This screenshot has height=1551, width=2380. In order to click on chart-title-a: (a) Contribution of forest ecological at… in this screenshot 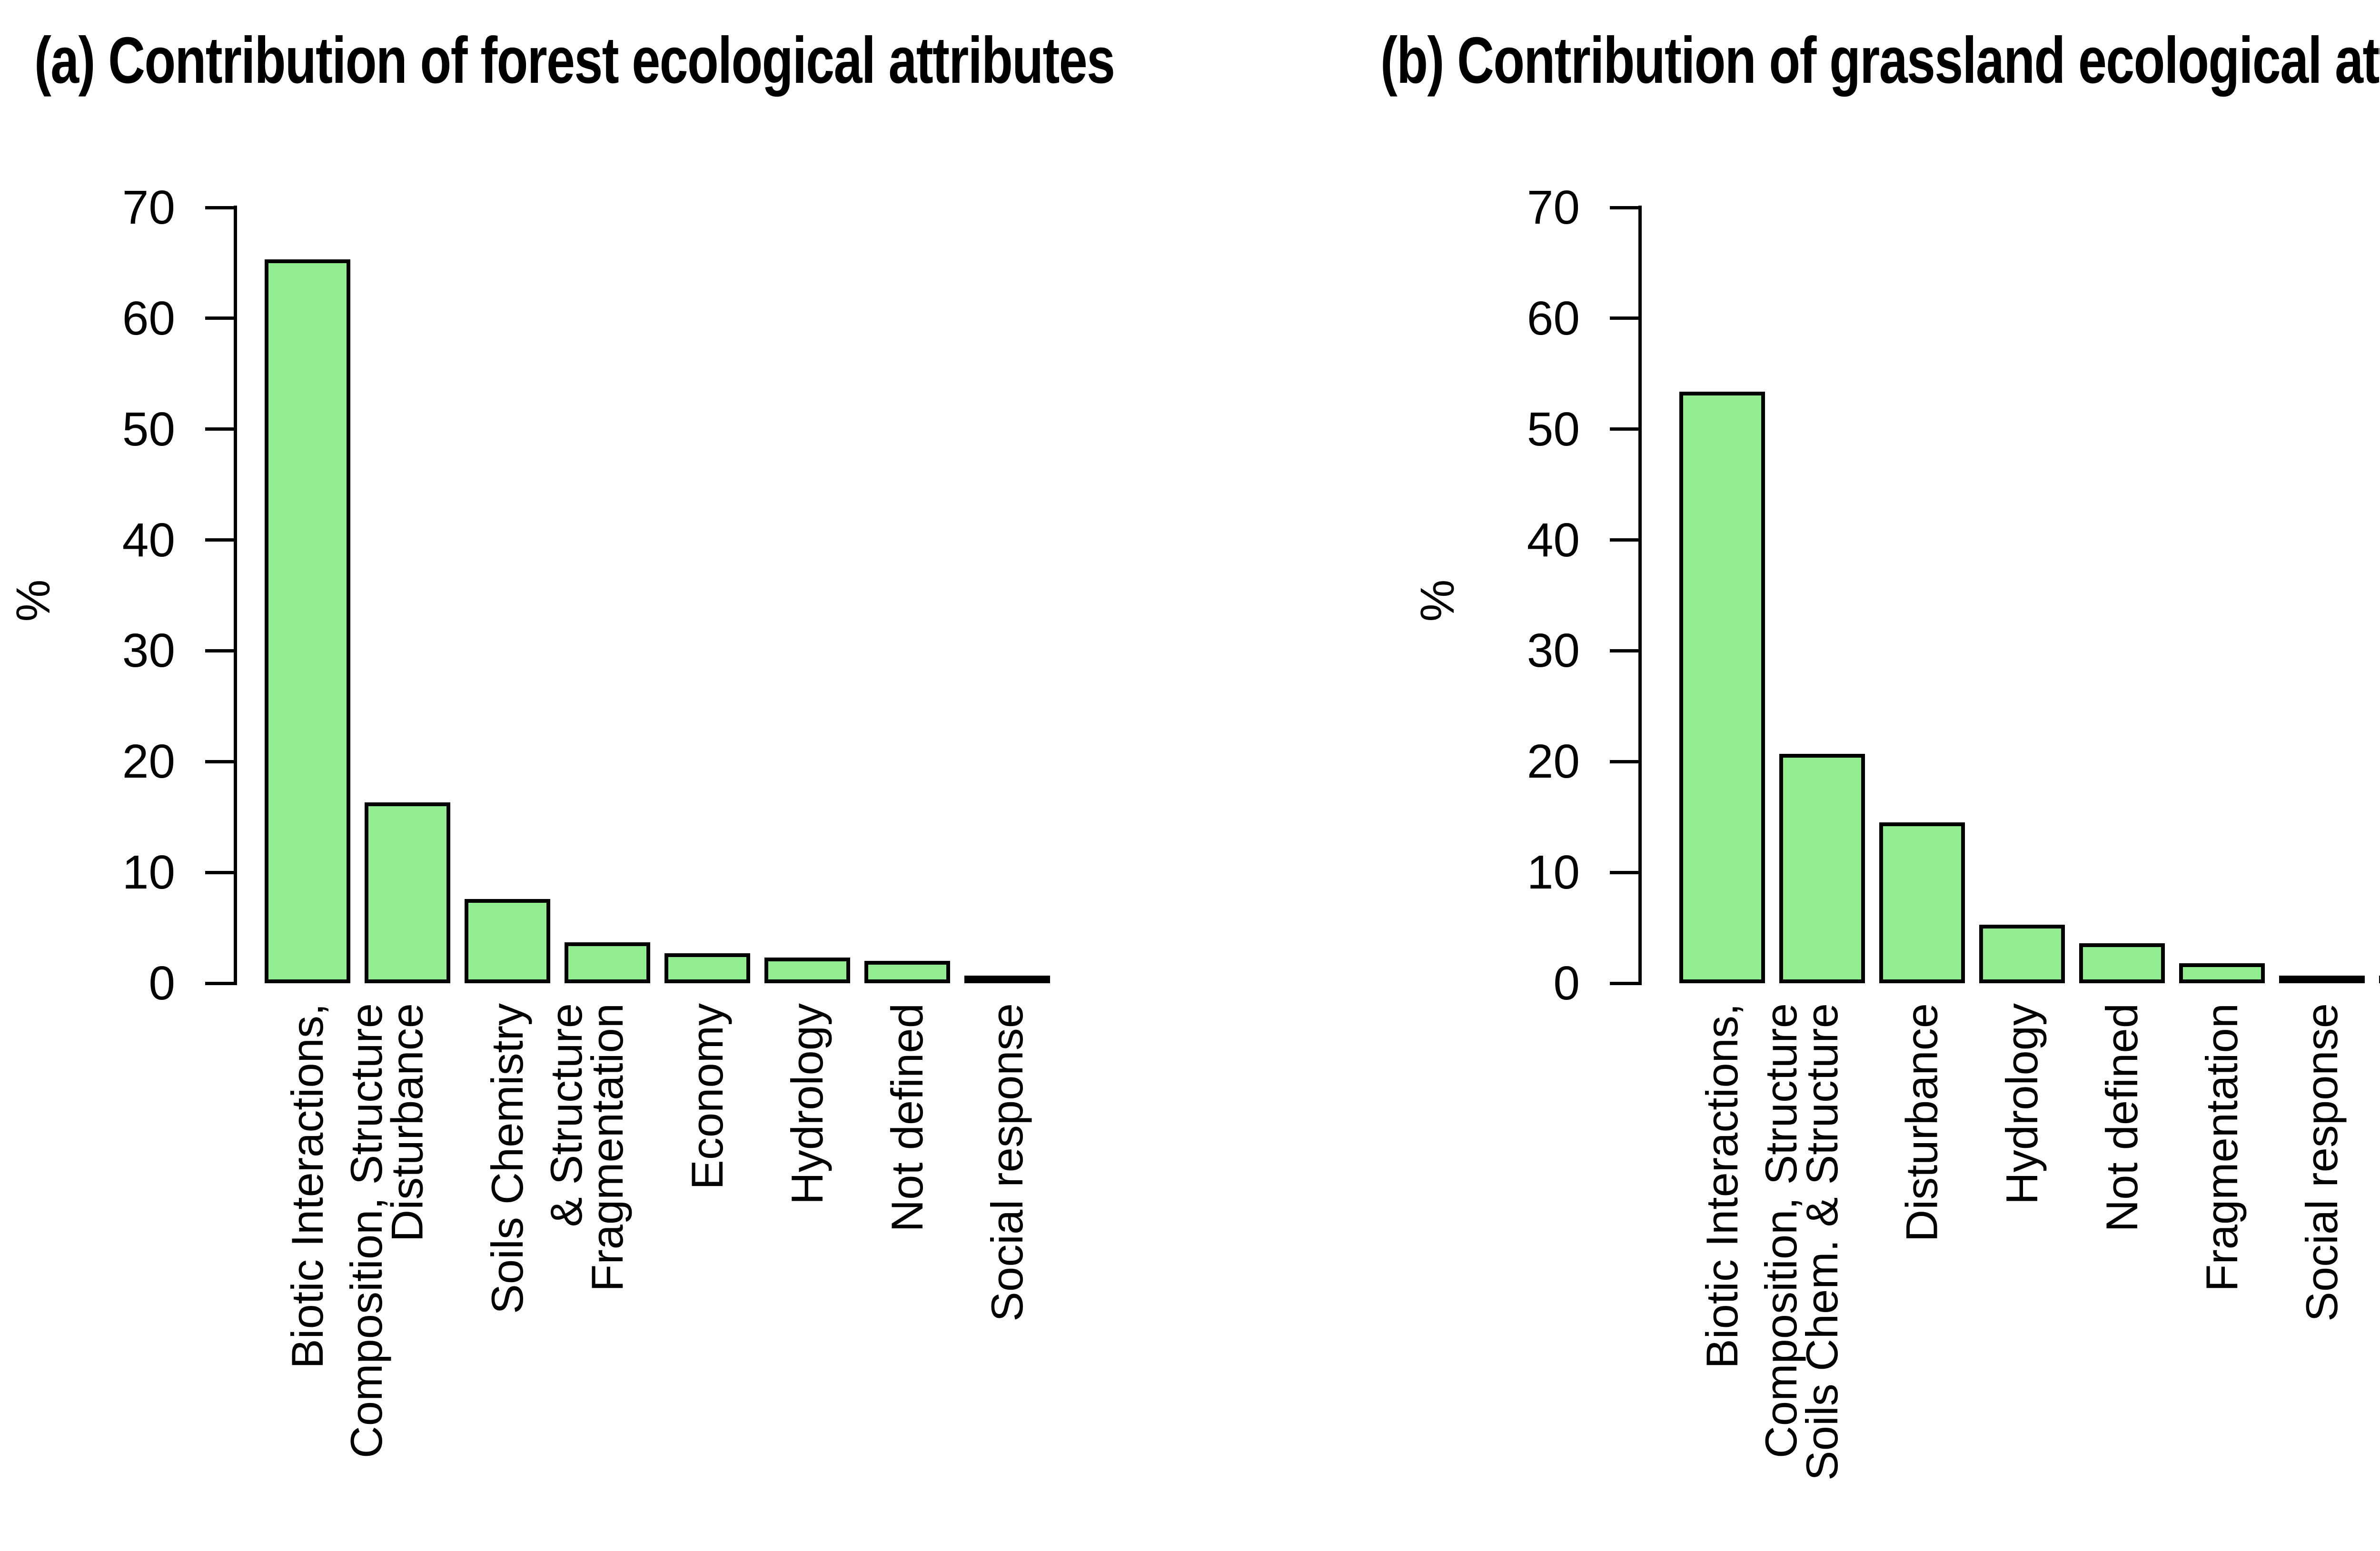, I will do `click(574, 60)`.